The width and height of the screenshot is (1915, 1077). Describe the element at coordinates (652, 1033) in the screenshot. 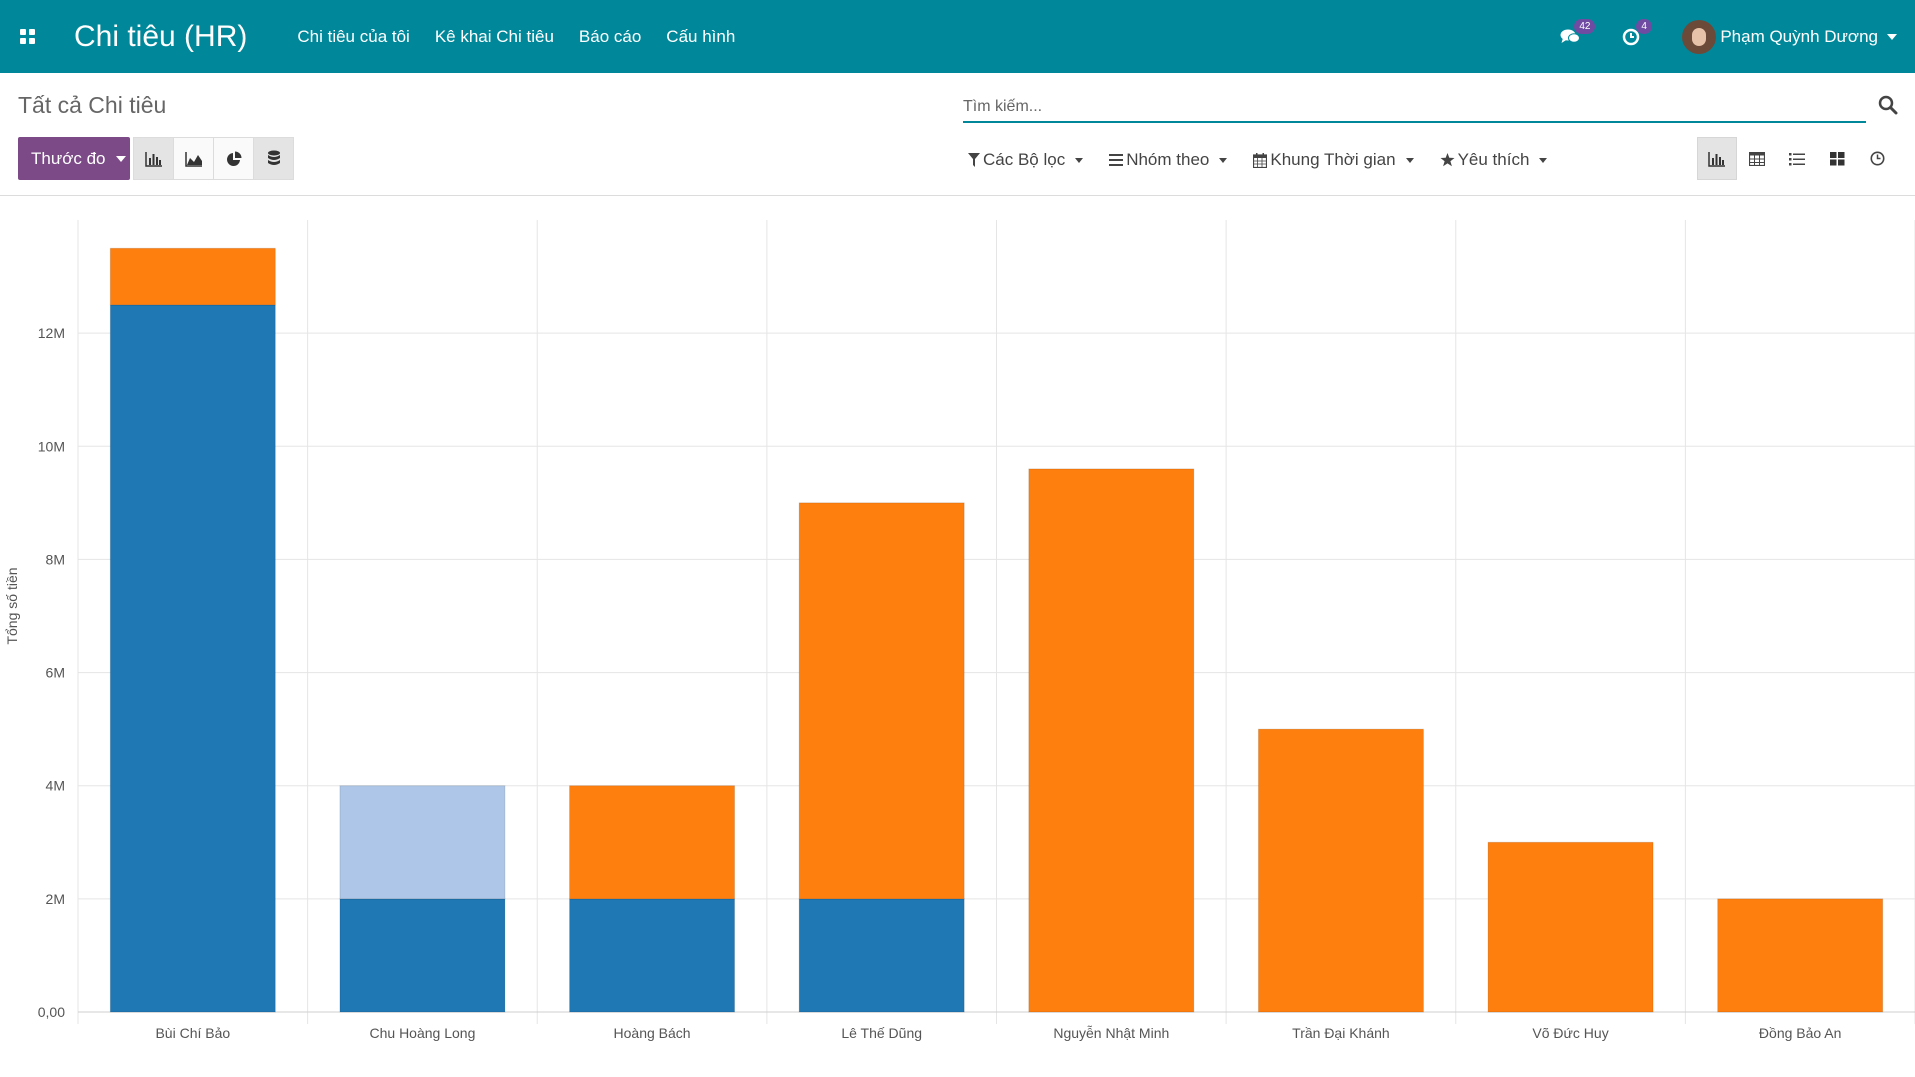

I see `x-tick-label: Hoàng Bách` at that location.